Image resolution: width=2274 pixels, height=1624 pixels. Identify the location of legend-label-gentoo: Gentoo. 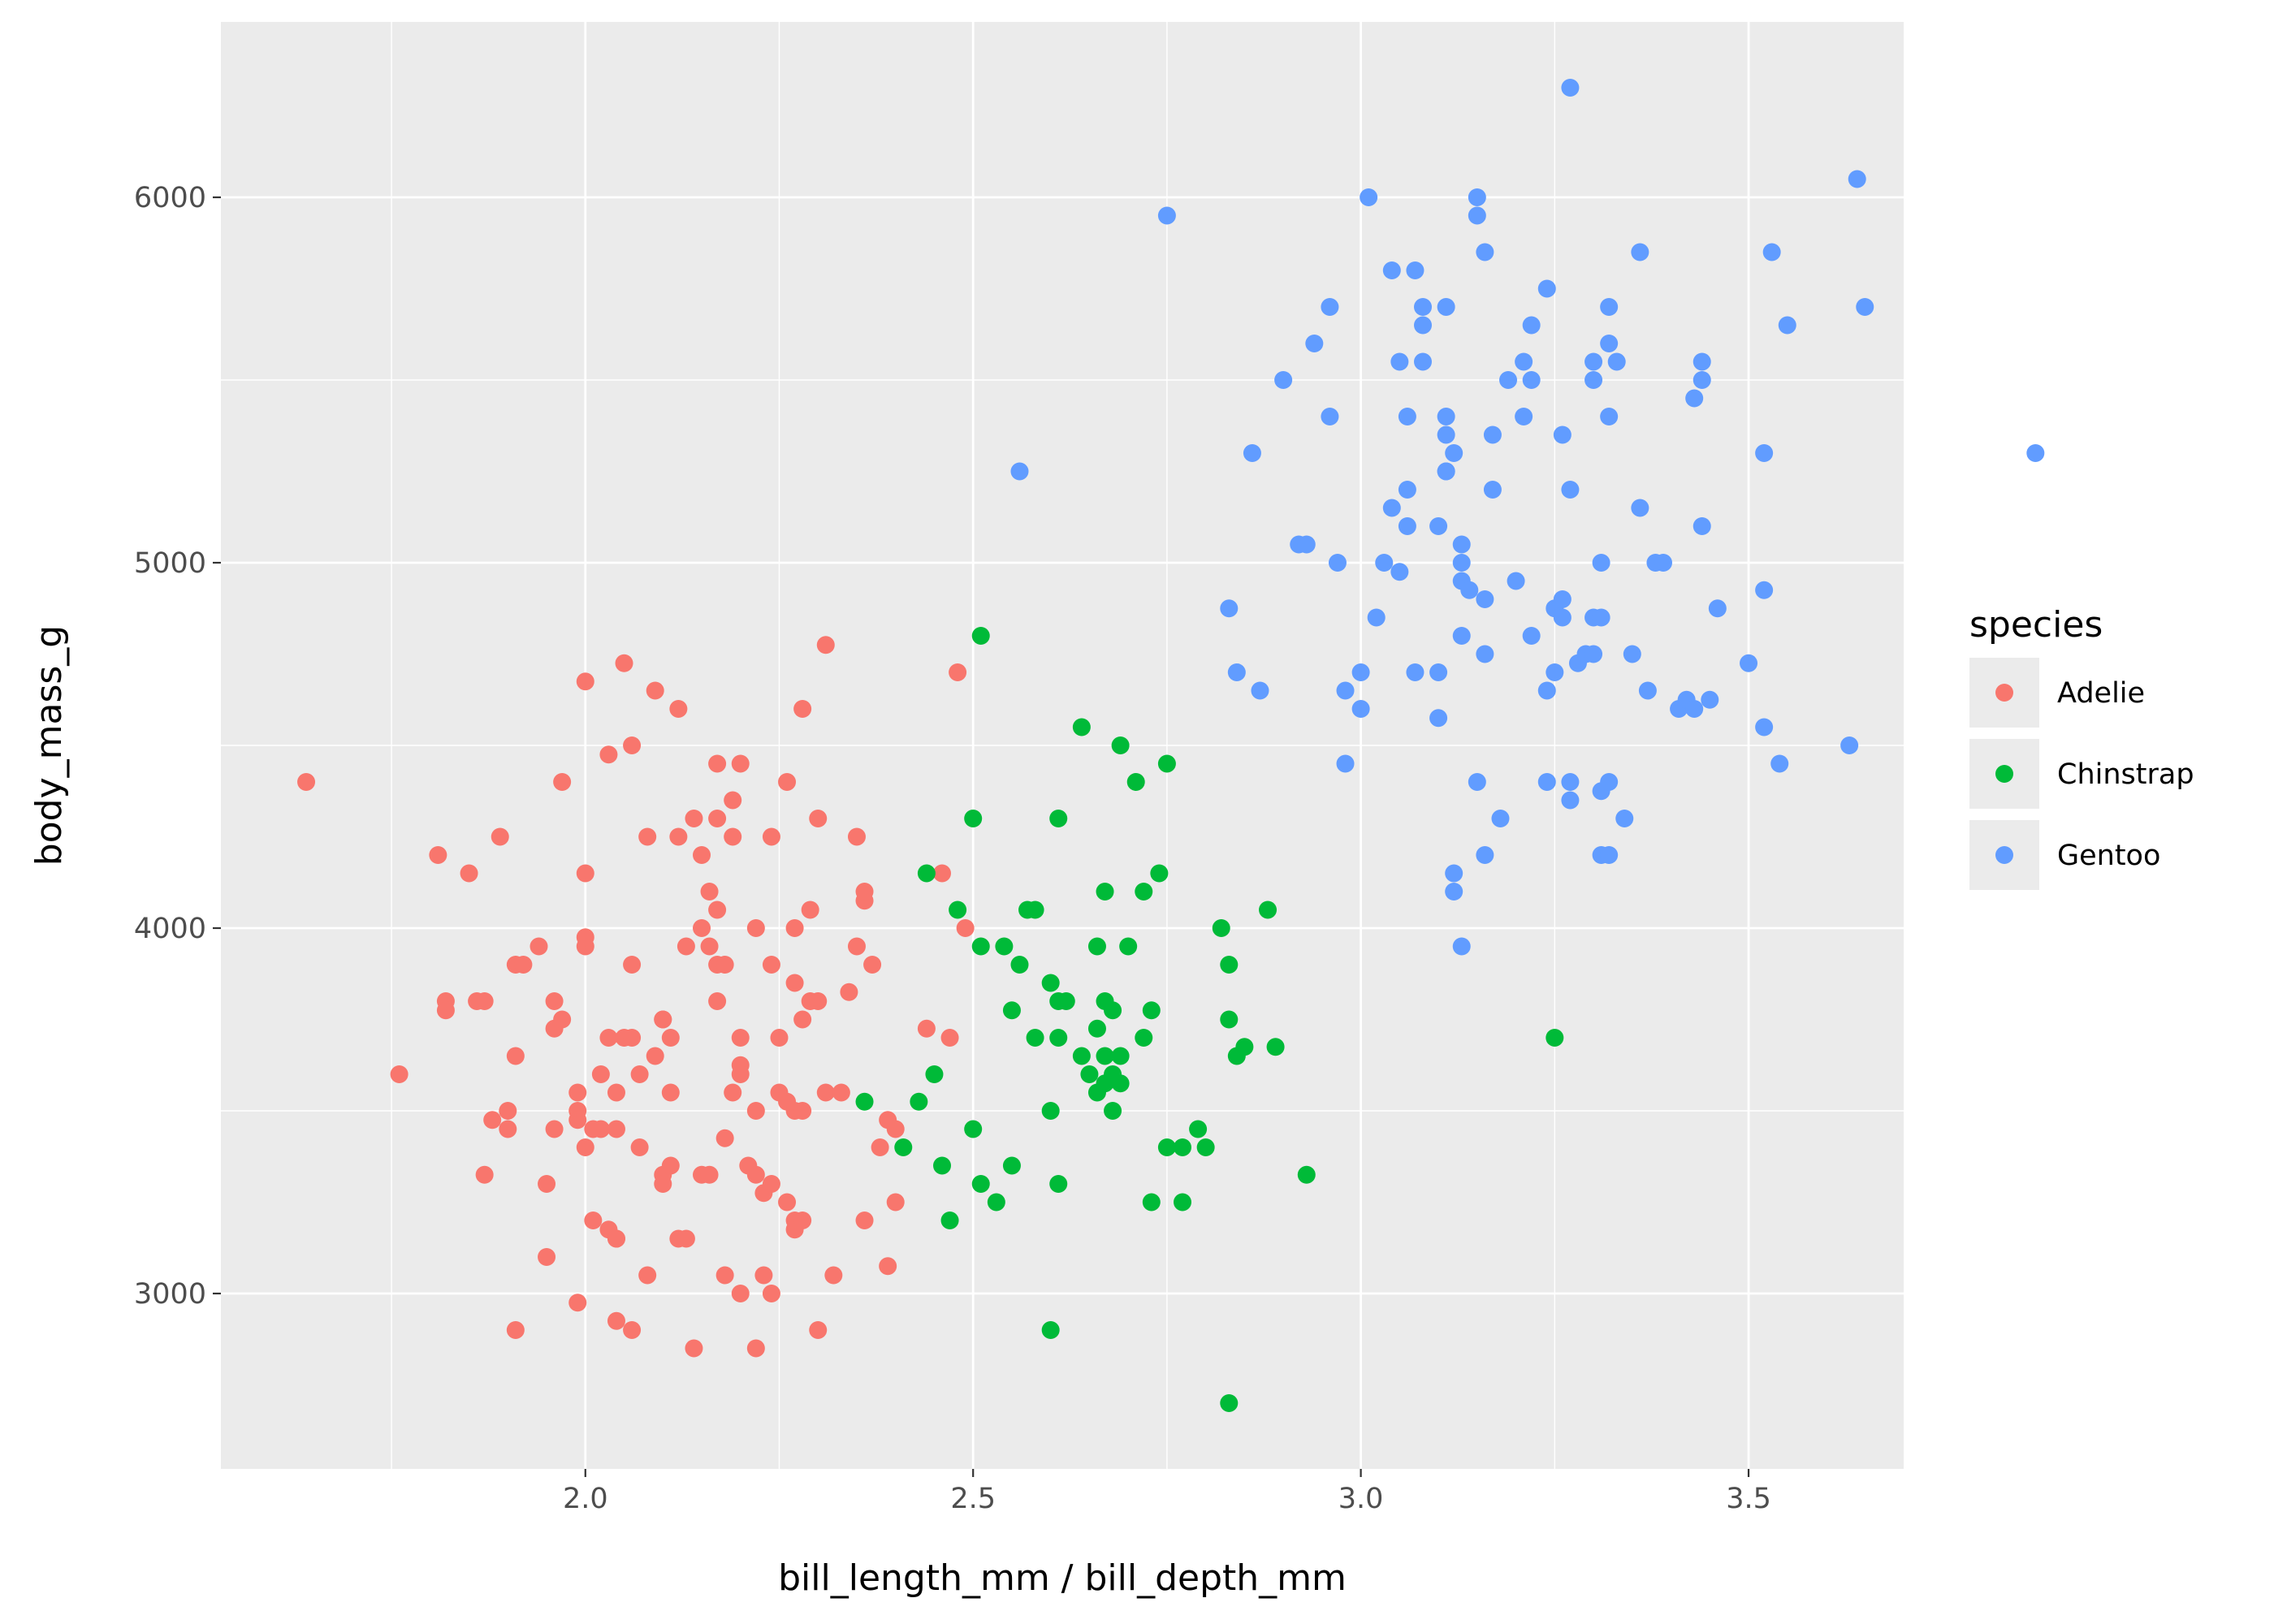
(2108, 856).